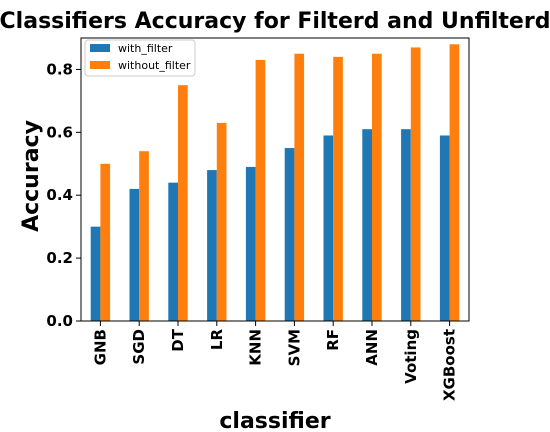 This screenshot has height=432, width=550. Describe the element at coordinates (411, 356) in the screenshot. I see `x-tick-label-voting: Voting` at that location.